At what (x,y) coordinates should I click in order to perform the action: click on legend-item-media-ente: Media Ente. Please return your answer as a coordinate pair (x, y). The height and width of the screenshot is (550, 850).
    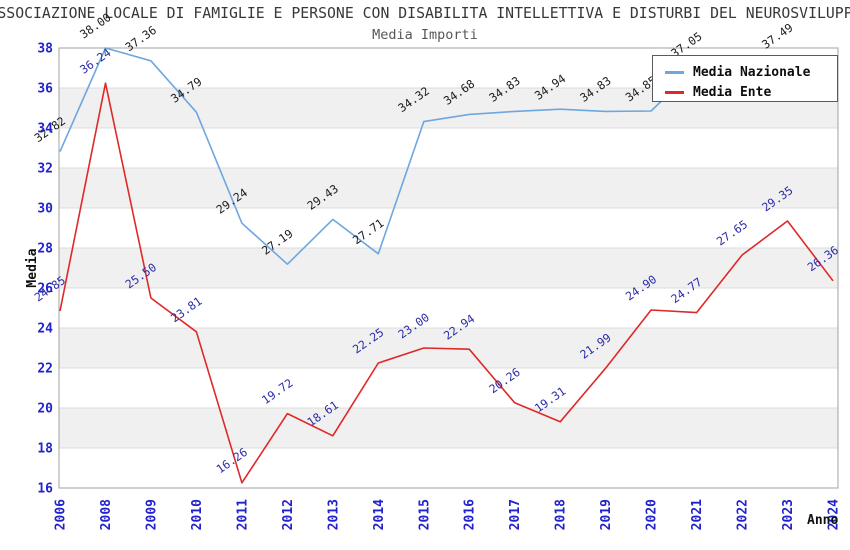
    Looking at the image, I should click on (751, 92).